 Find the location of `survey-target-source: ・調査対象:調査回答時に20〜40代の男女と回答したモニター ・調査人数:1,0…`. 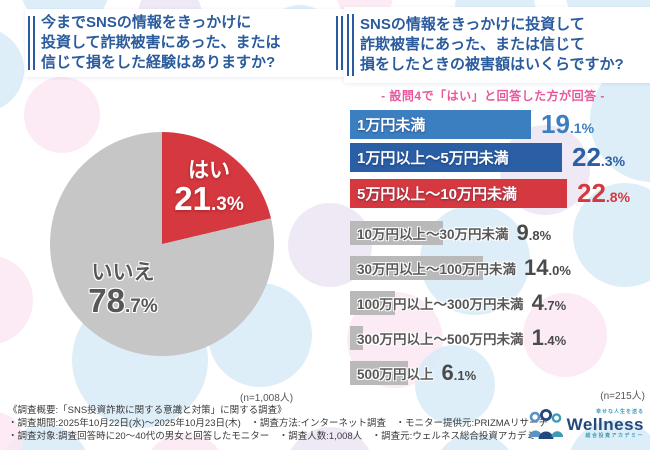

survey-target-source: ・調査対象:調査回答時に20〜40代の男女と回答したモニター ・調査人数:1,0… is located at coordinates (277, 436).